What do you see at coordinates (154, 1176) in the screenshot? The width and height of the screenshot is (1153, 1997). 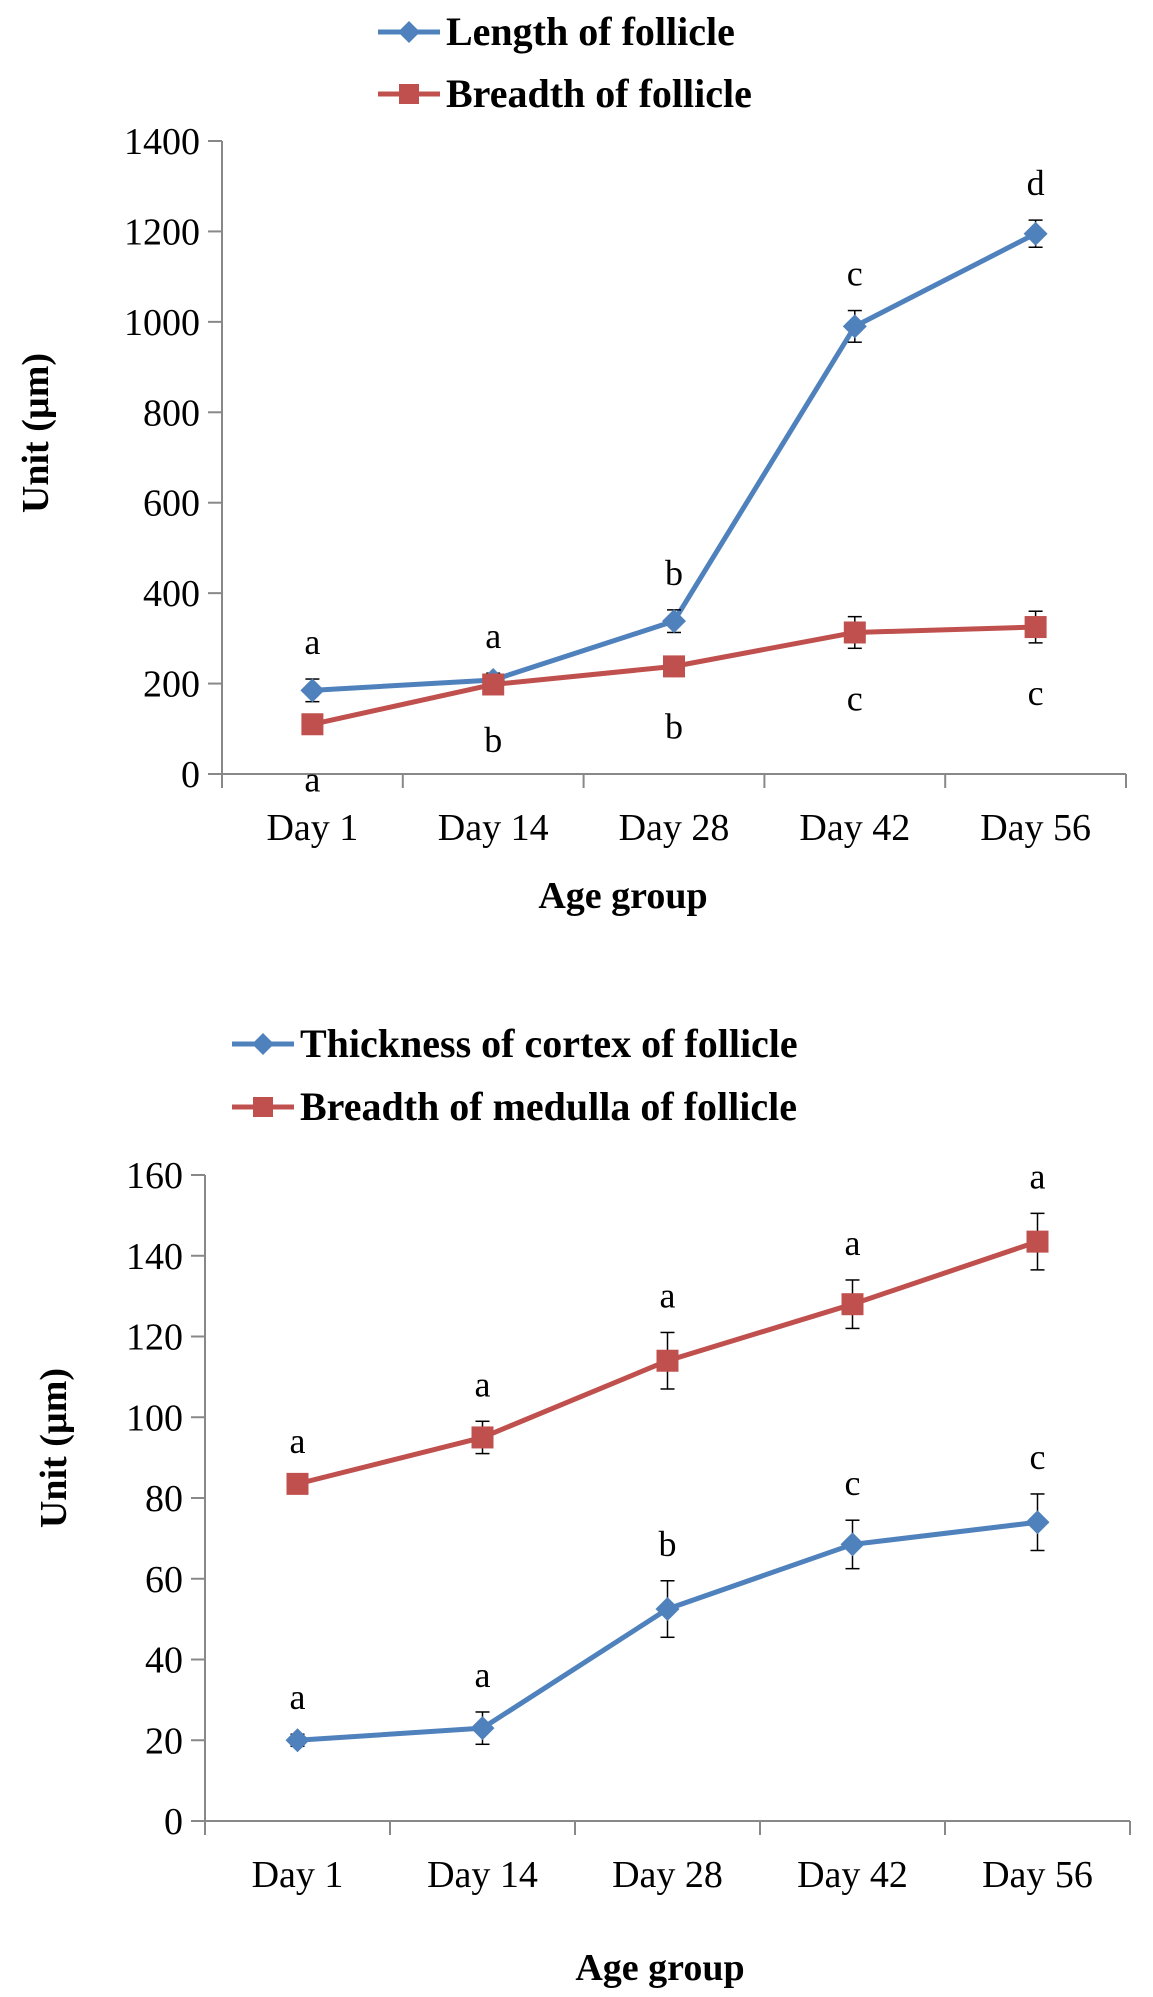 I see `y-tick-label: 160` at bounding box center [154, 1176].